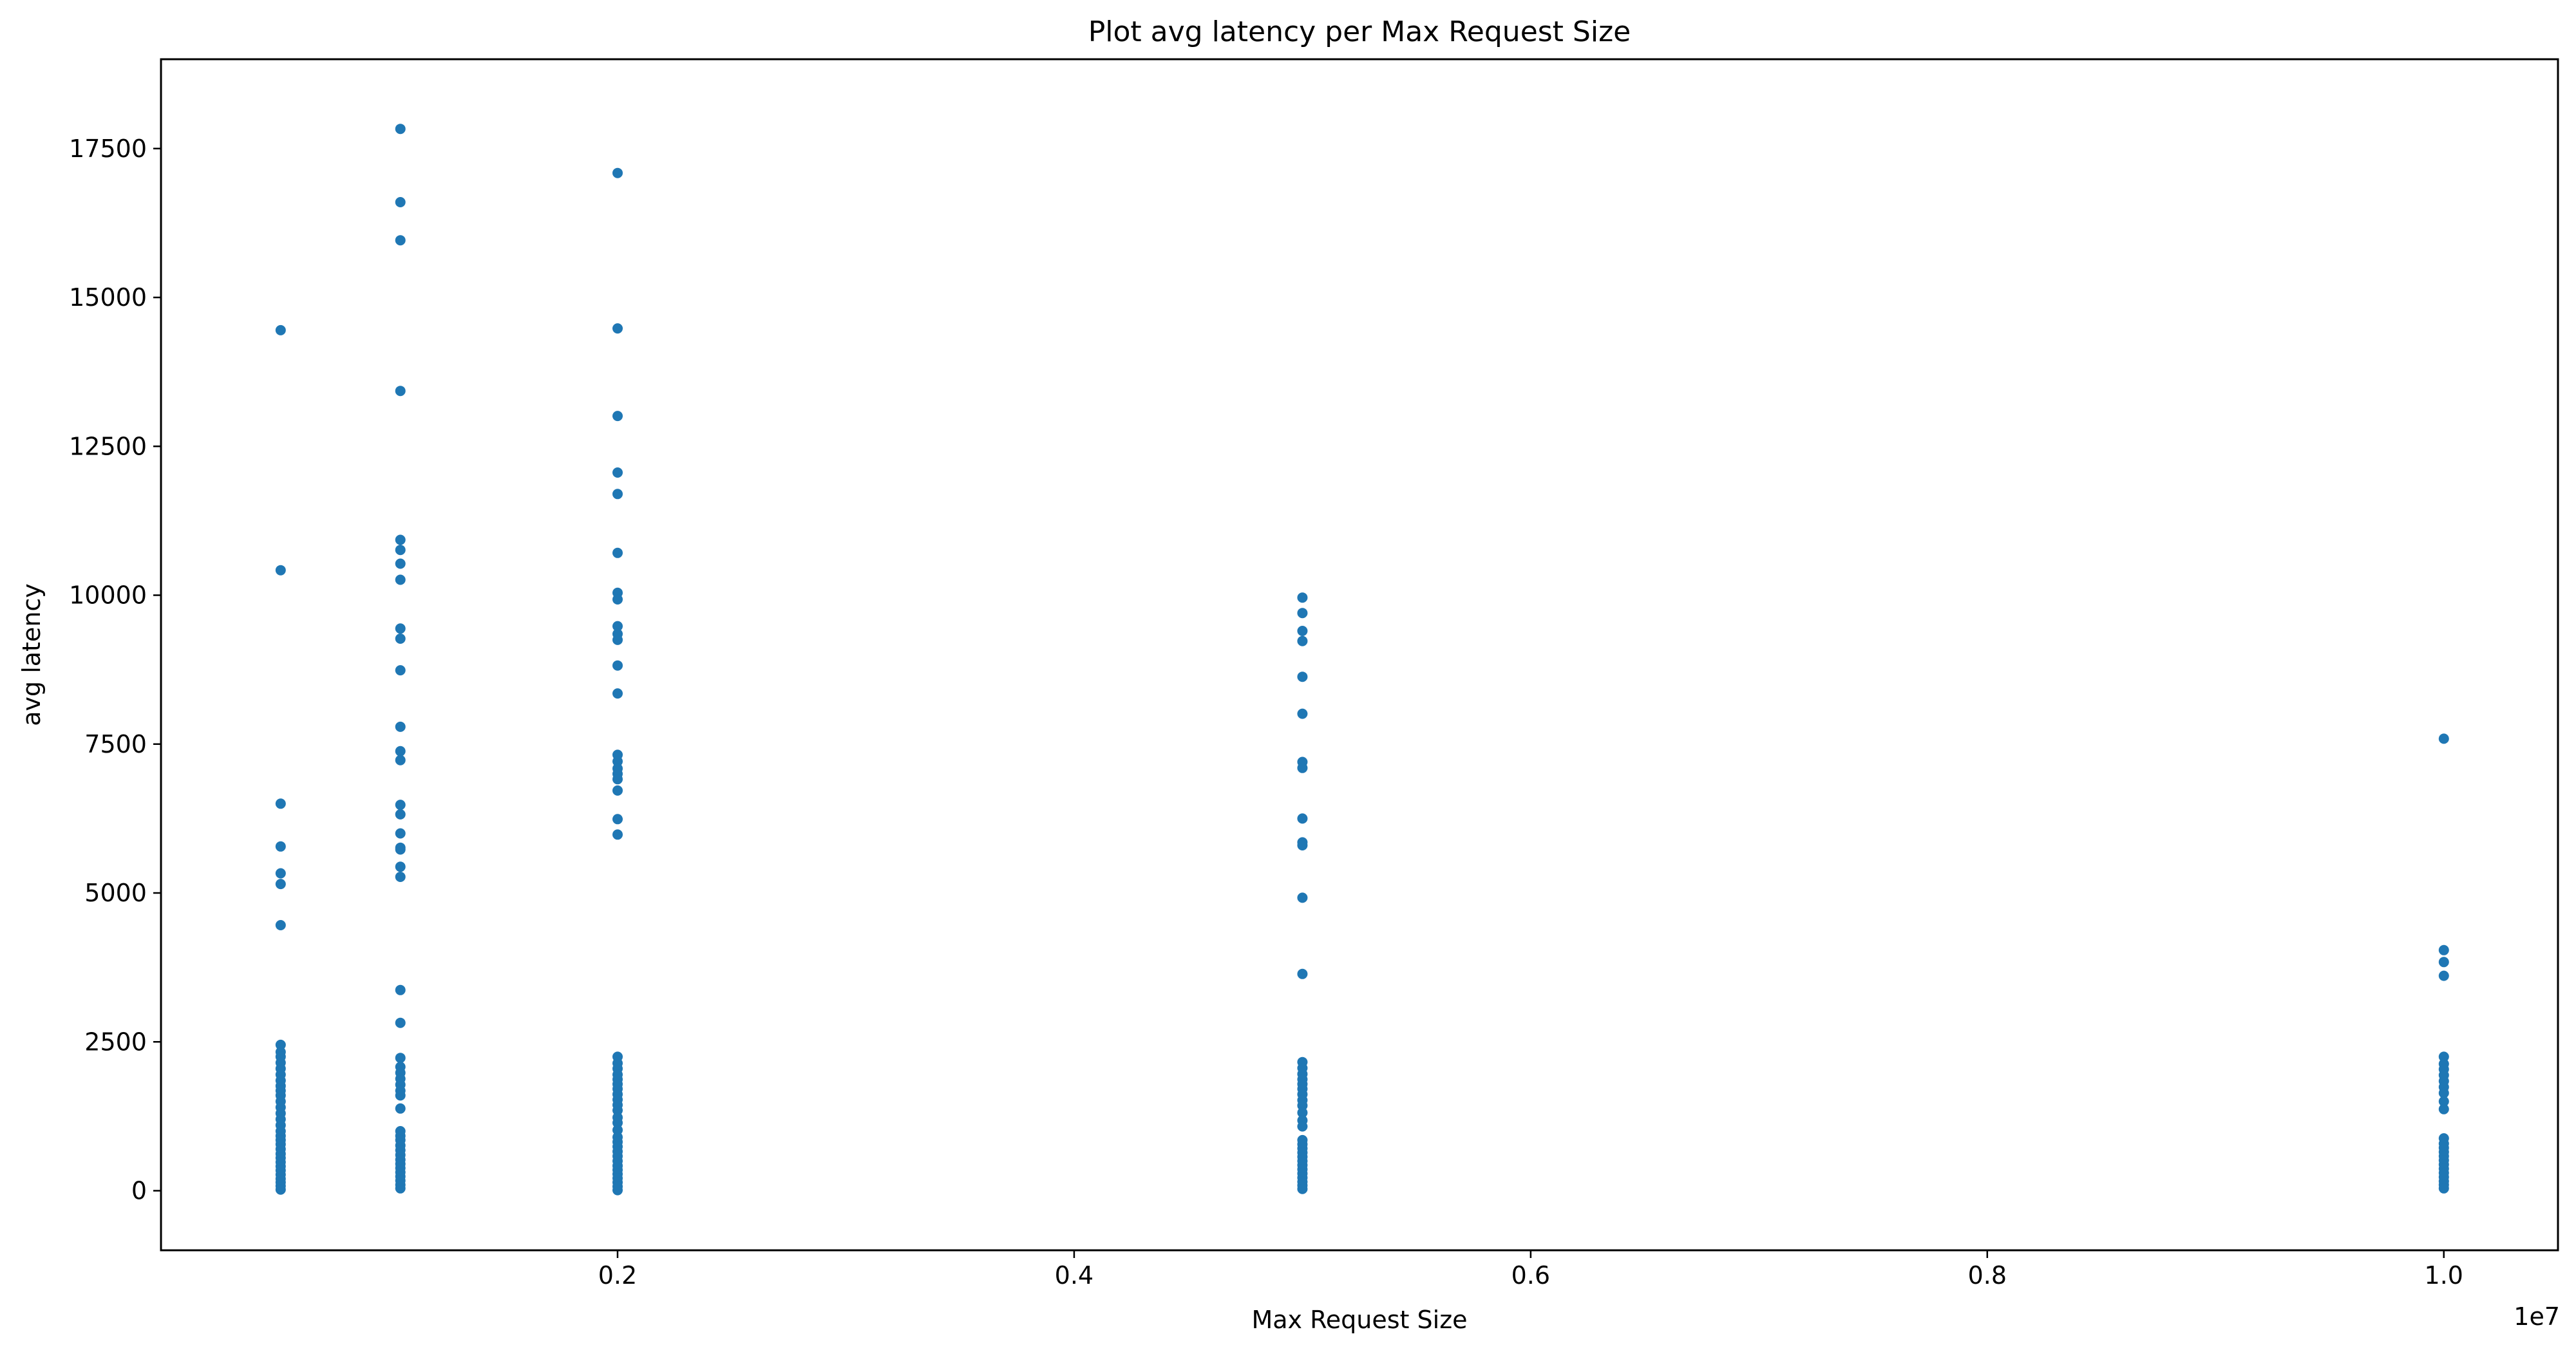  I want to click on y-tick-label: 15000, so click(108, 298).